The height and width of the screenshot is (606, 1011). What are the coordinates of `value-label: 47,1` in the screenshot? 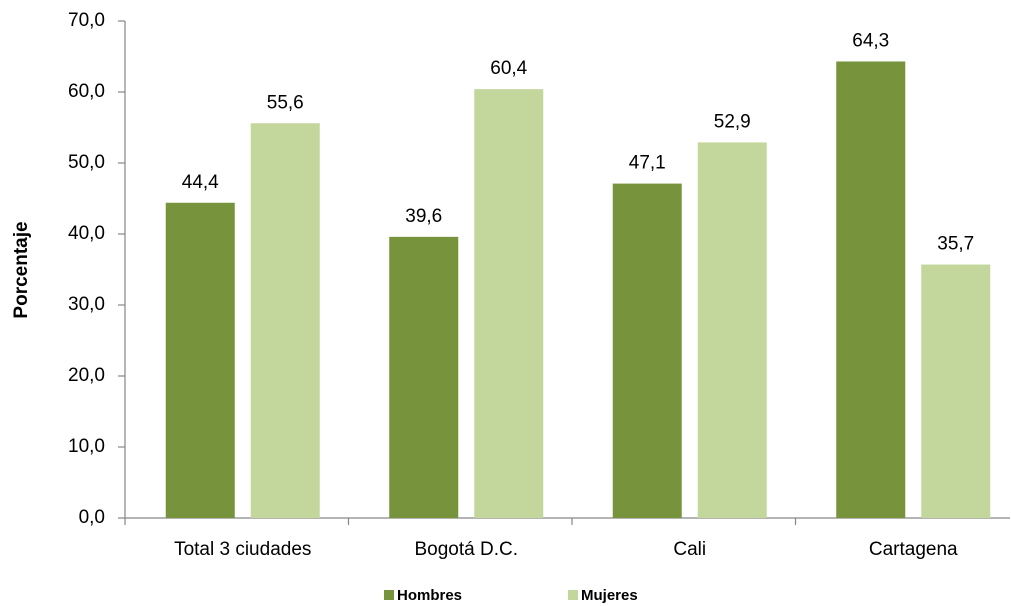 It's located at (647, 163).